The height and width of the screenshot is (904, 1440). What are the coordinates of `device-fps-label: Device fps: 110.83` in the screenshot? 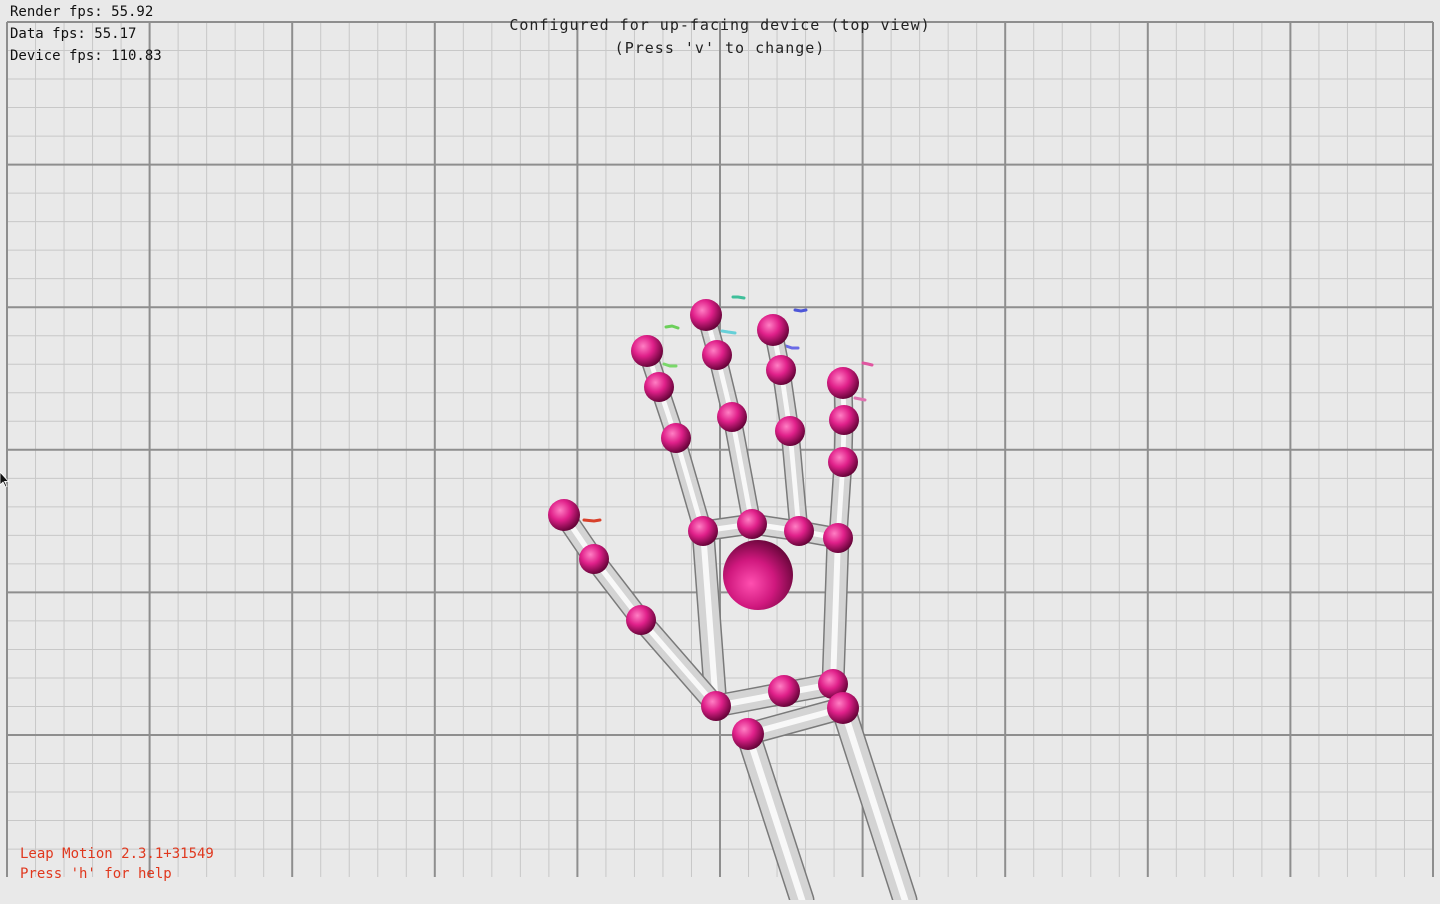 It's located at (86, 56).